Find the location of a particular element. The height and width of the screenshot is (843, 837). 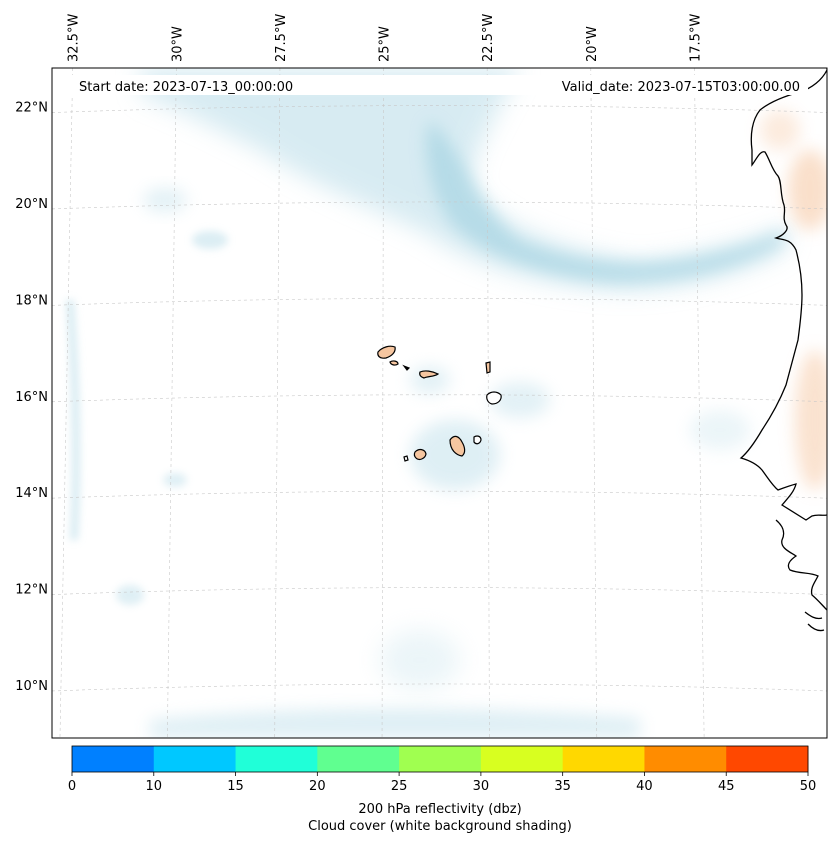

colorbar-tick-label: 35 is located at coordinates (562, 786).